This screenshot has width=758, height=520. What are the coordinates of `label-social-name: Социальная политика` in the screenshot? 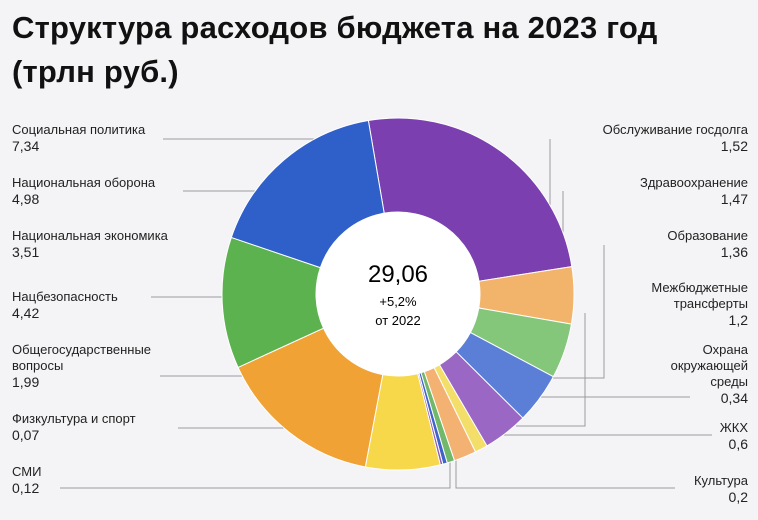 It's located at (79, 129).